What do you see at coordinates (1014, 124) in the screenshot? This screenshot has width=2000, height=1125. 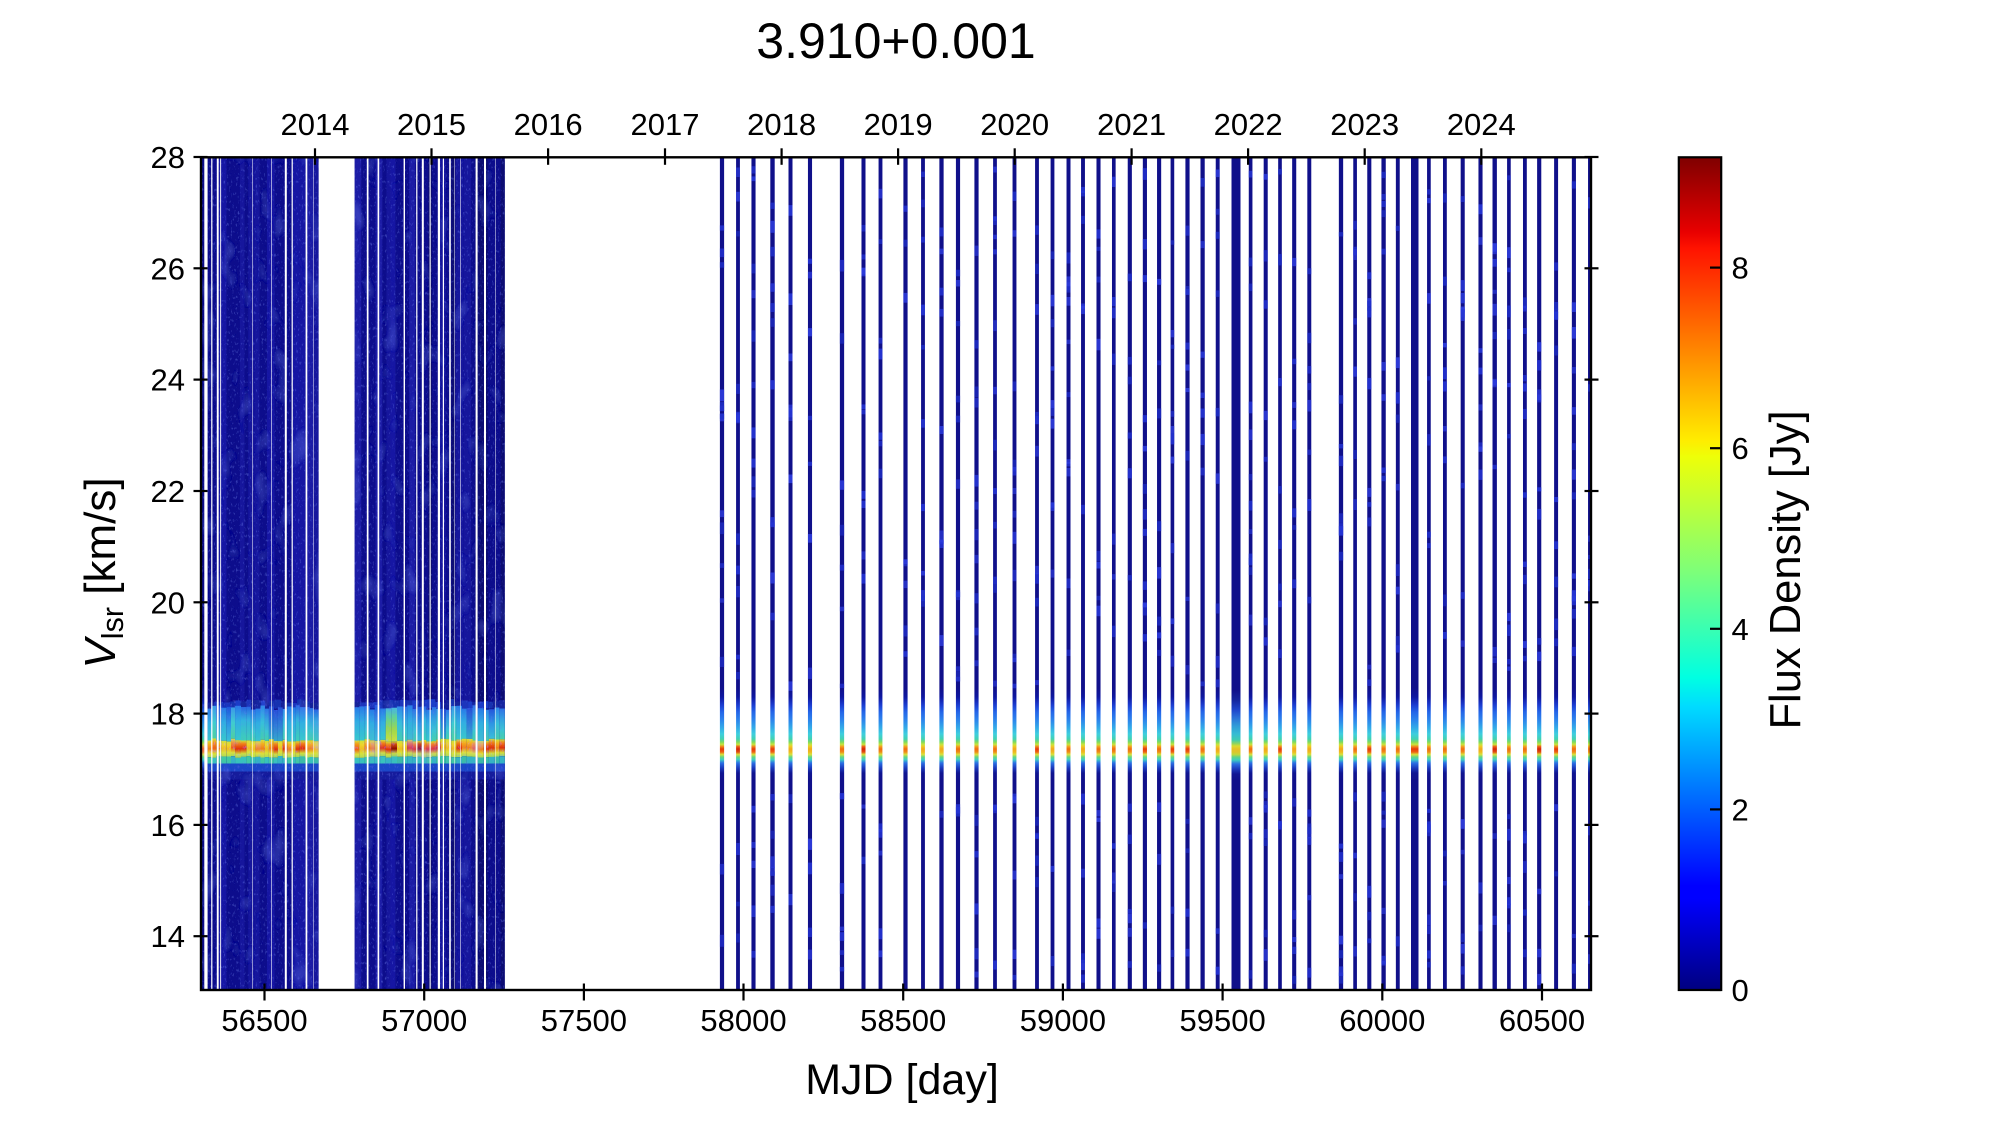 I see `svg-text: 2020` at bounding box center [1014, 124].